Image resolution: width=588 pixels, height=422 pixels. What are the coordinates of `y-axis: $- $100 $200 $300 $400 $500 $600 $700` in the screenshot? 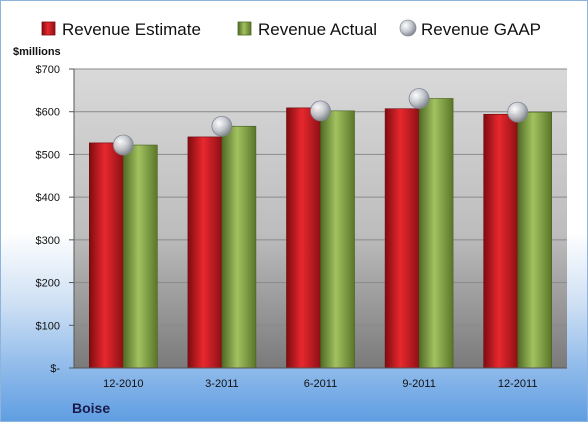 It's located at (55, 219).